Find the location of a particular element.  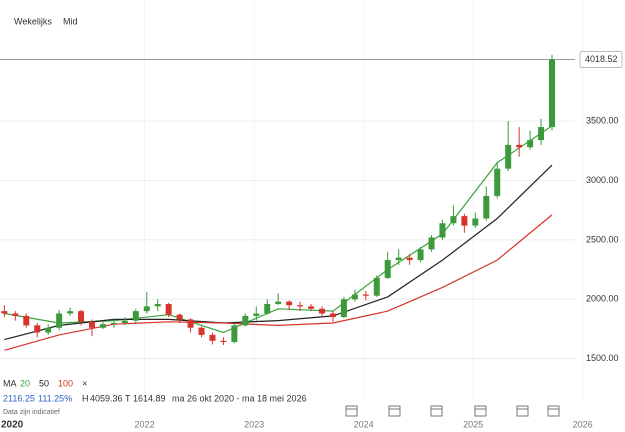

y-tick-label: 3500.00 is located at coordinates (602, 121).